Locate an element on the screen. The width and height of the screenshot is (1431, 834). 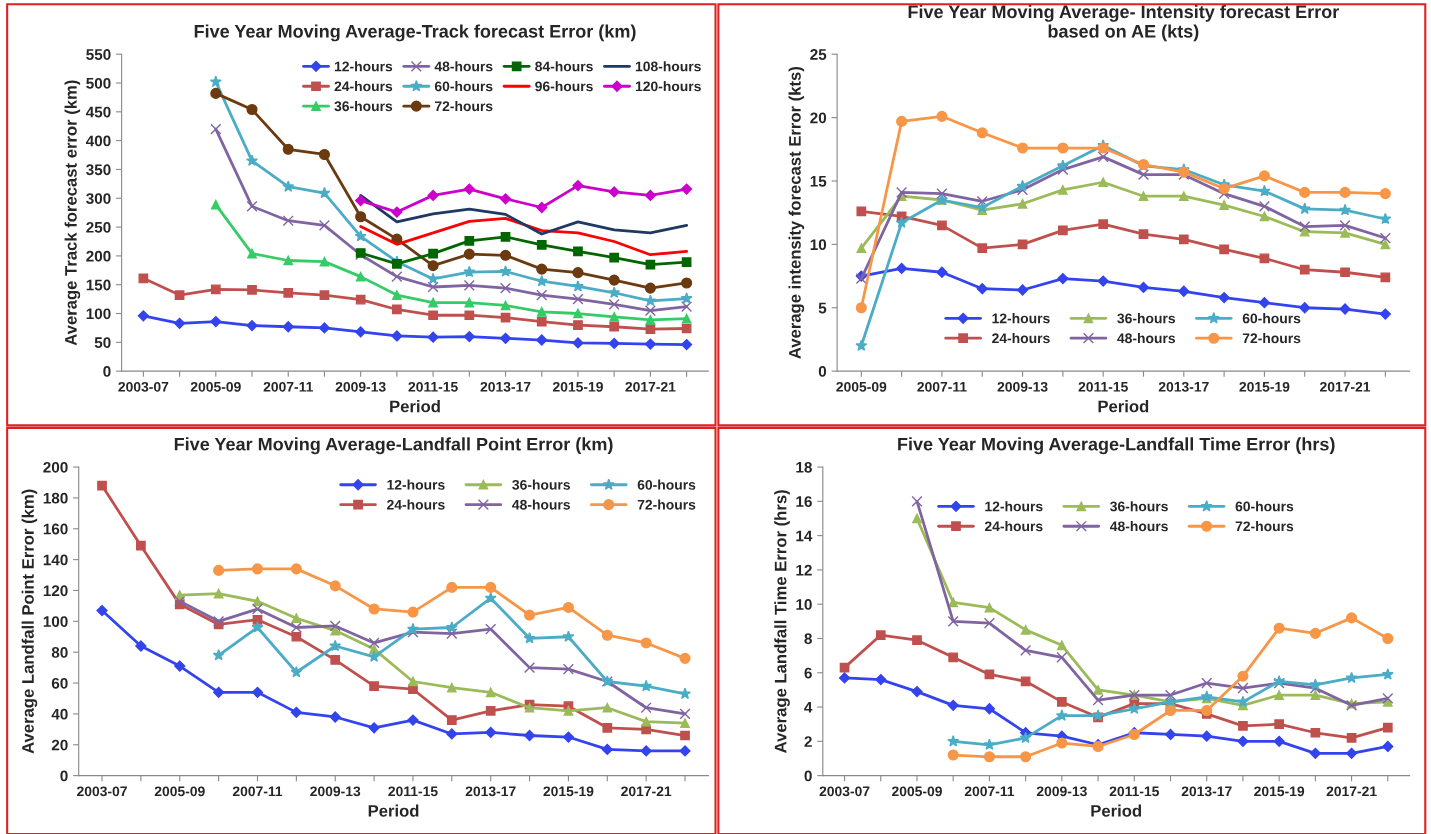
y-tick-label: 180 is located at coordinates (55, 498).